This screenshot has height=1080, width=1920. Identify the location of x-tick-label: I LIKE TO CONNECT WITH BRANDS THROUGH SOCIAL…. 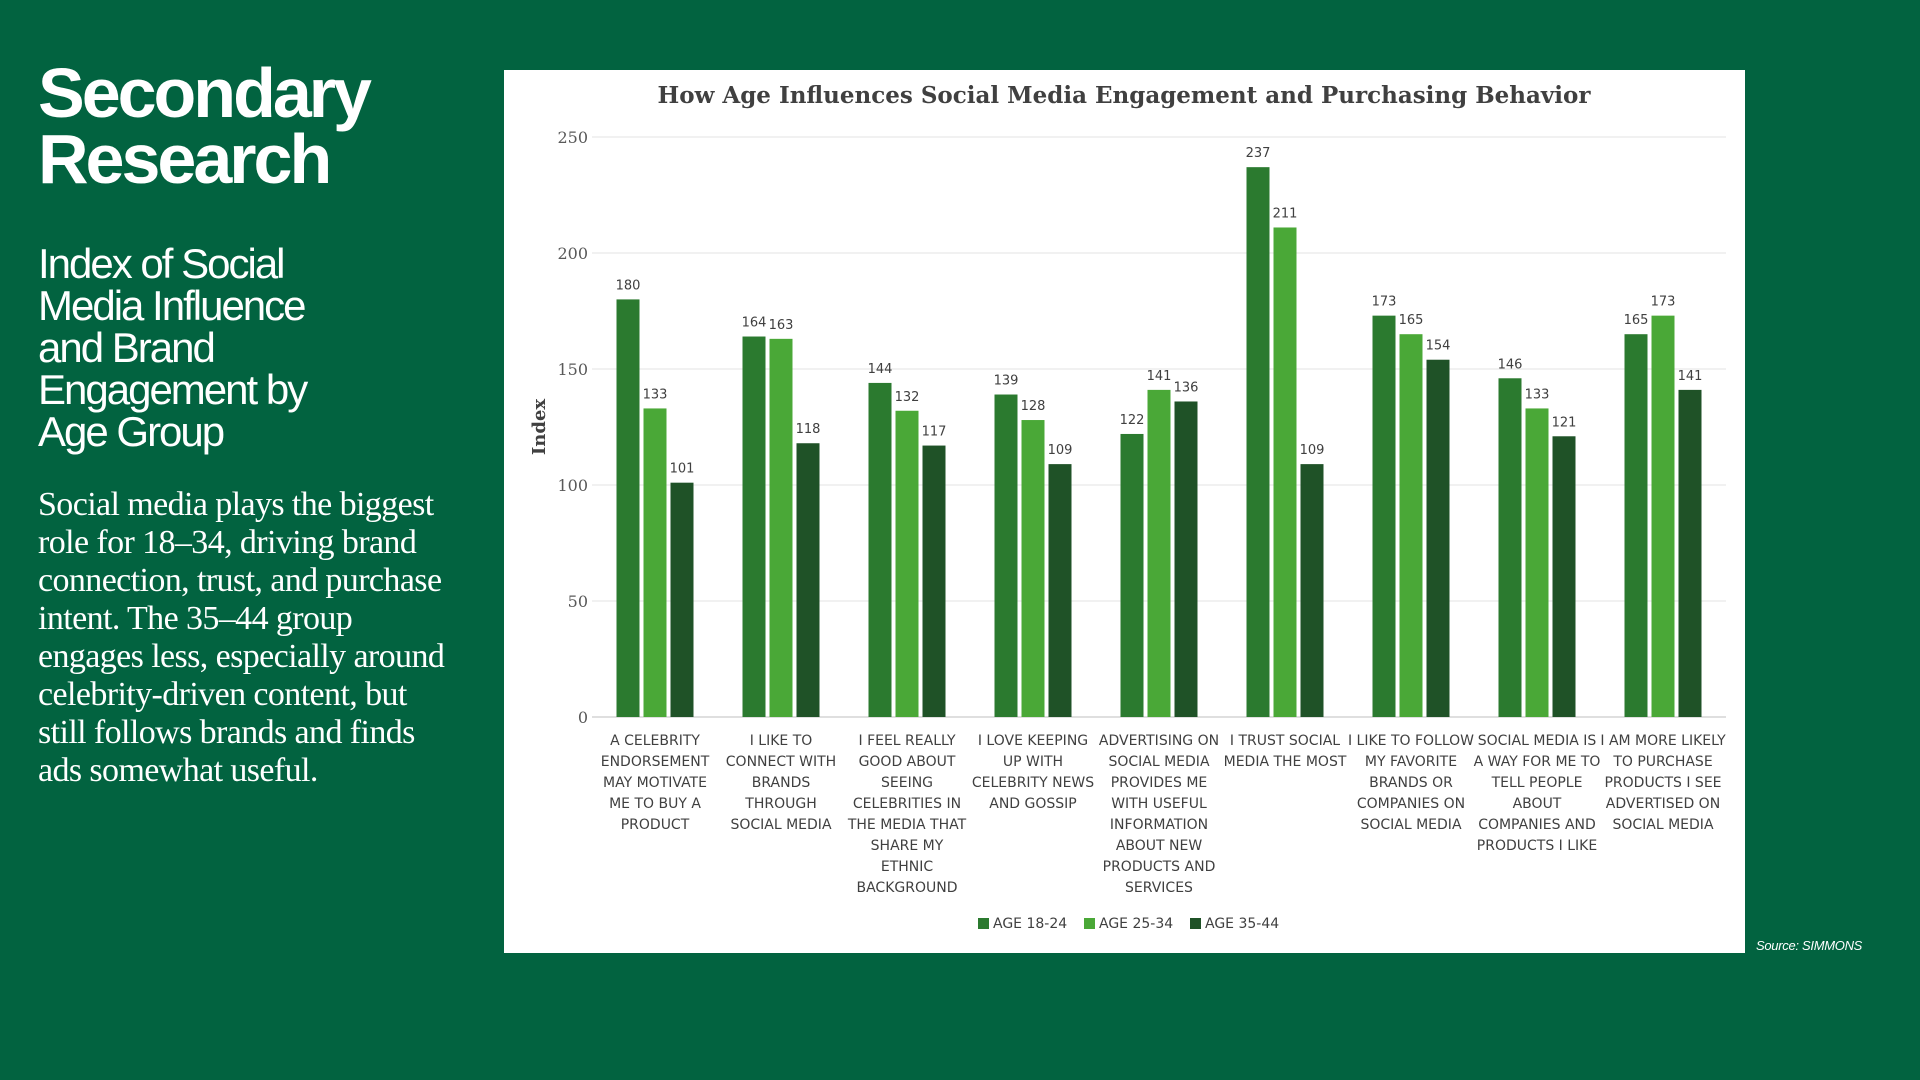
(781, 783).